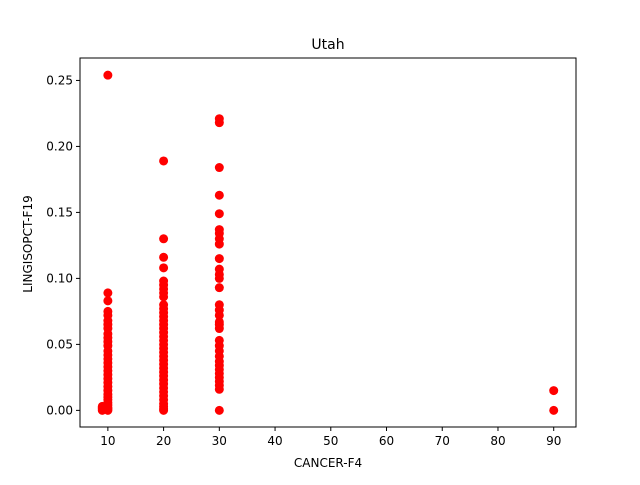  I want to click on x-tick-label: 80, so click(497, 441).